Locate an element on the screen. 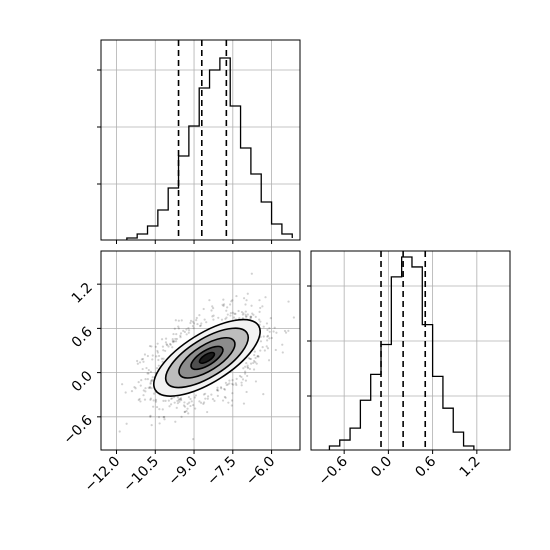  y-tick-label: 0.6 is located at coordinates (82, 337).